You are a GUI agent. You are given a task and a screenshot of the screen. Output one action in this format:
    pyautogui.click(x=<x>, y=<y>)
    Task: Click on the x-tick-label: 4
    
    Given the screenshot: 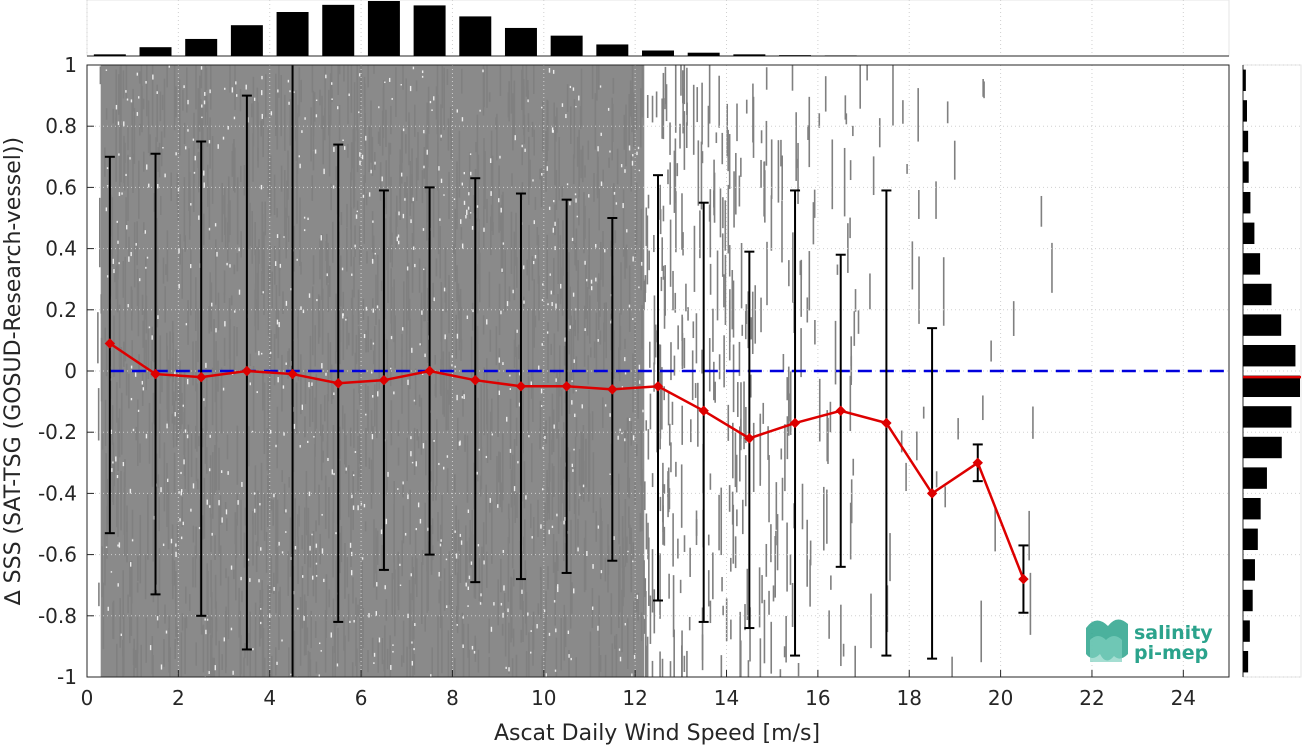 What is the action you would take?
    pyautogui.click(x=269, y=698)
    